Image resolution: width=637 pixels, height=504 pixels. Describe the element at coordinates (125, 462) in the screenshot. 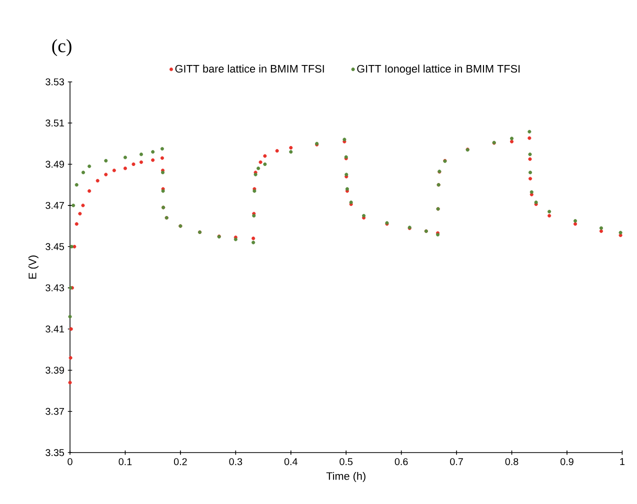

I see `x-tick-label: 0.1` at that location.